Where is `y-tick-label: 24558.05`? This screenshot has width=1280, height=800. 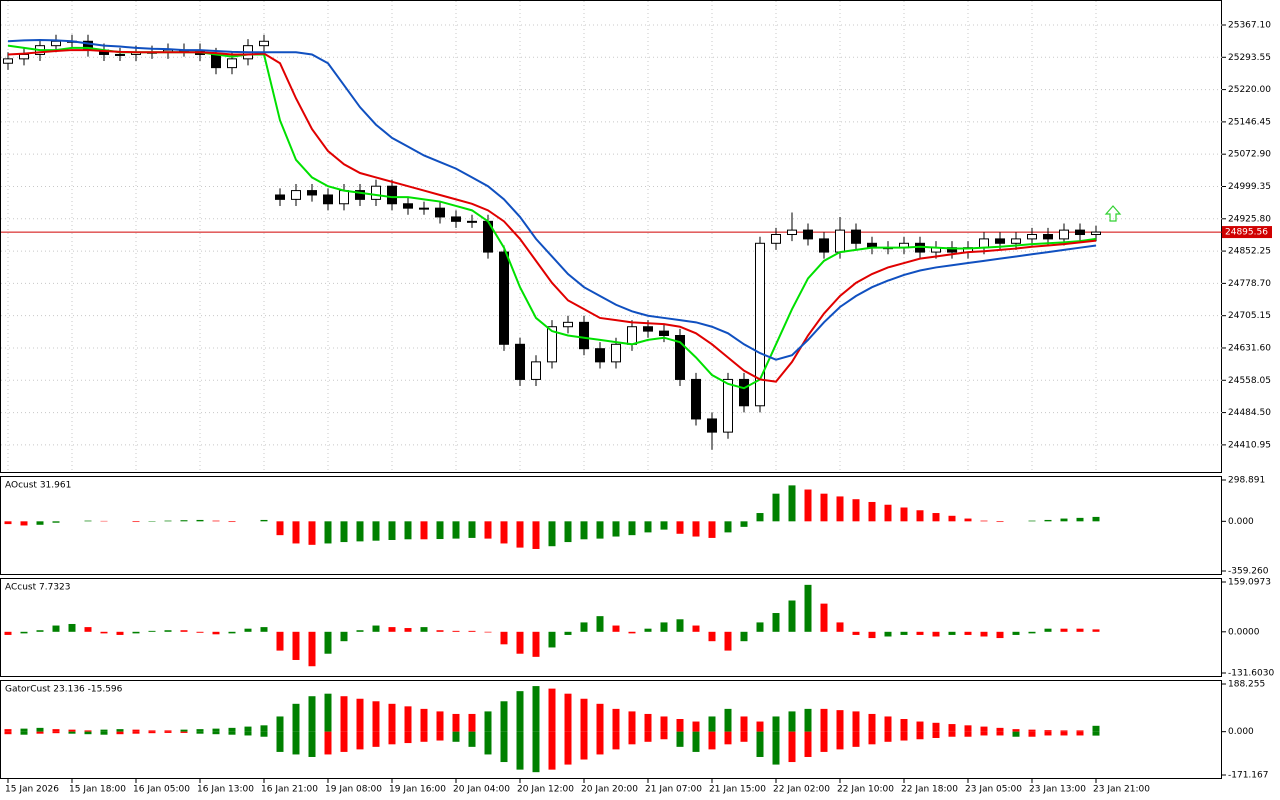
y-tick-label: 24558.05 is located at coordinates (1249, 381).